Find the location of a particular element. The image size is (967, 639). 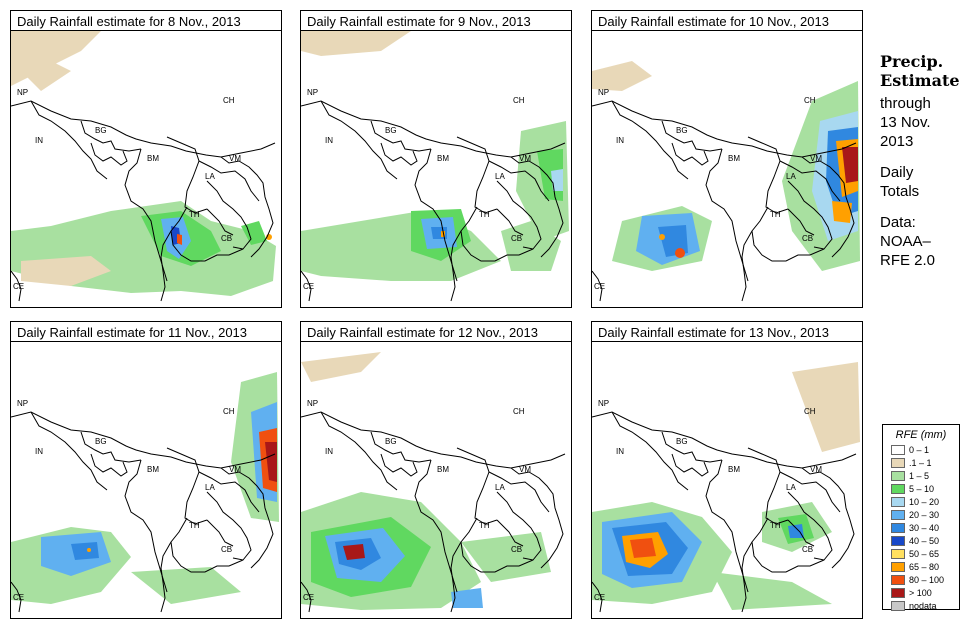

legend-item: 80 – 100 is located at coordinates (925, 579).